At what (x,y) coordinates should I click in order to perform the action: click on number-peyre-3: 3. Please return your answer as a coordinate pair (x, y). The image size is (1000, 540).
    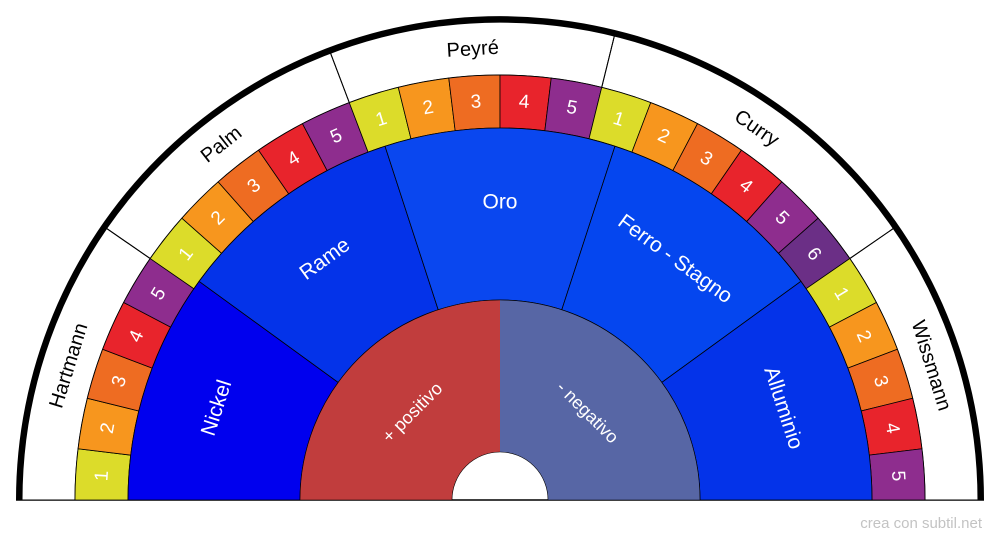
    Looking at the image, I should click on (476, 102).